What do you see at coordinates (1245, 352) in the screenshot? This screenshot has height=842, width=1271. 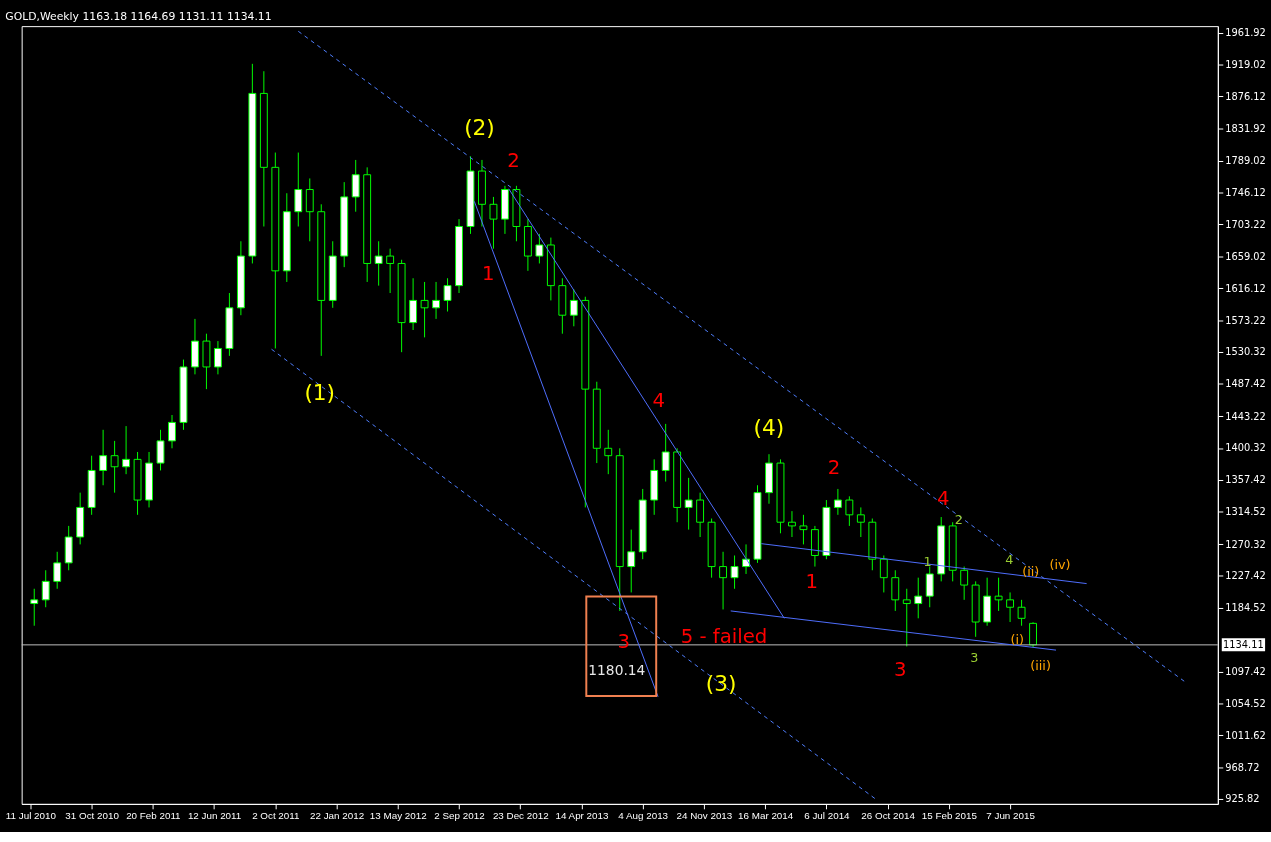 I see `y-tick-label: 1530.32` at bounding box center [1245, 352].